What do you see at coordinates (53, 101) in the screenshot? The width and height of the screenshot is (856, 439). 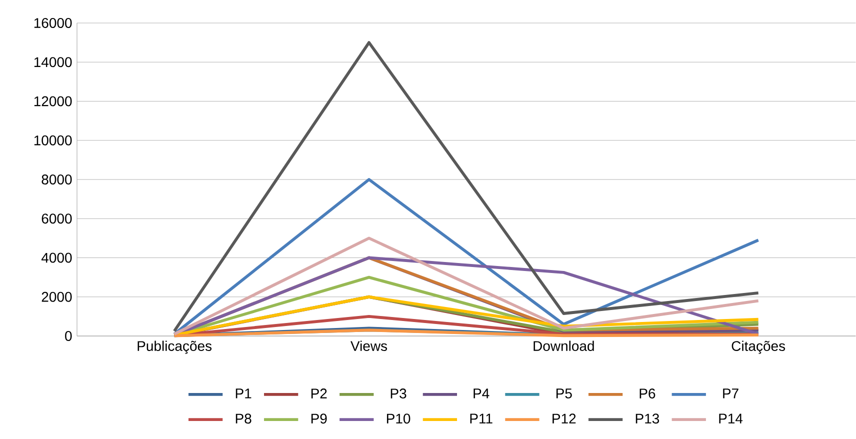 I see `y-tick-label: 12000` at bounding box center [53, 101].